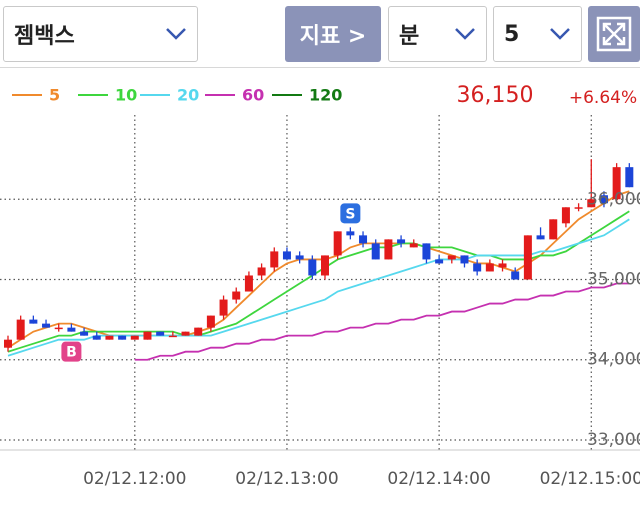  I want to click on y-tick-label: 34,000, so click(613, 360).